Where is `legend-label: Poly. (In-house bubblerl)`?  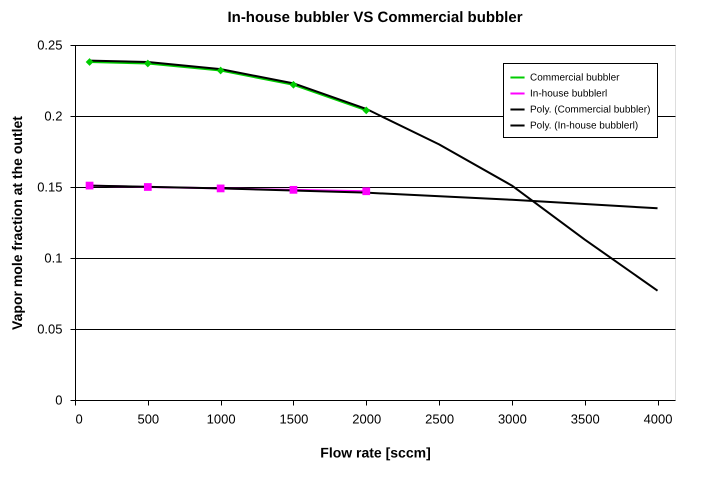 legend-label: Poly. (In-house bubblerl) is located at coordinates (584, 126).